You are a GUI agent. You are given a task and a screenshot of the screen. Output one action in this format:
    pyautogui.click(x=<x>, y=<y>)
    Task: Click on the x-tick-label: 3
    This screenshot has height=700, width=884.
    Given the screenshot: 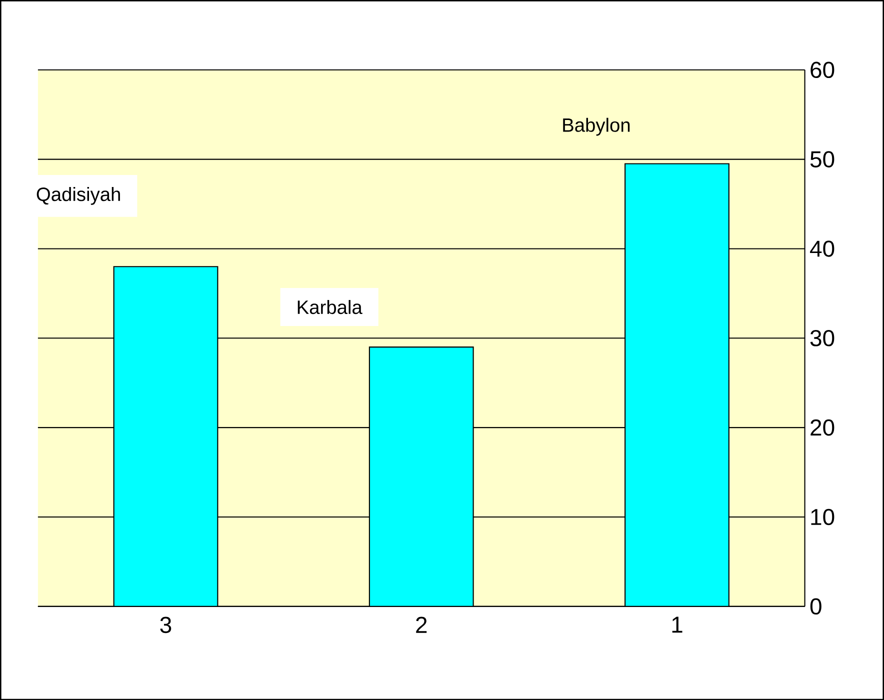 What is the action you would take?
    pyautogui.click(x=166, y=624)
    